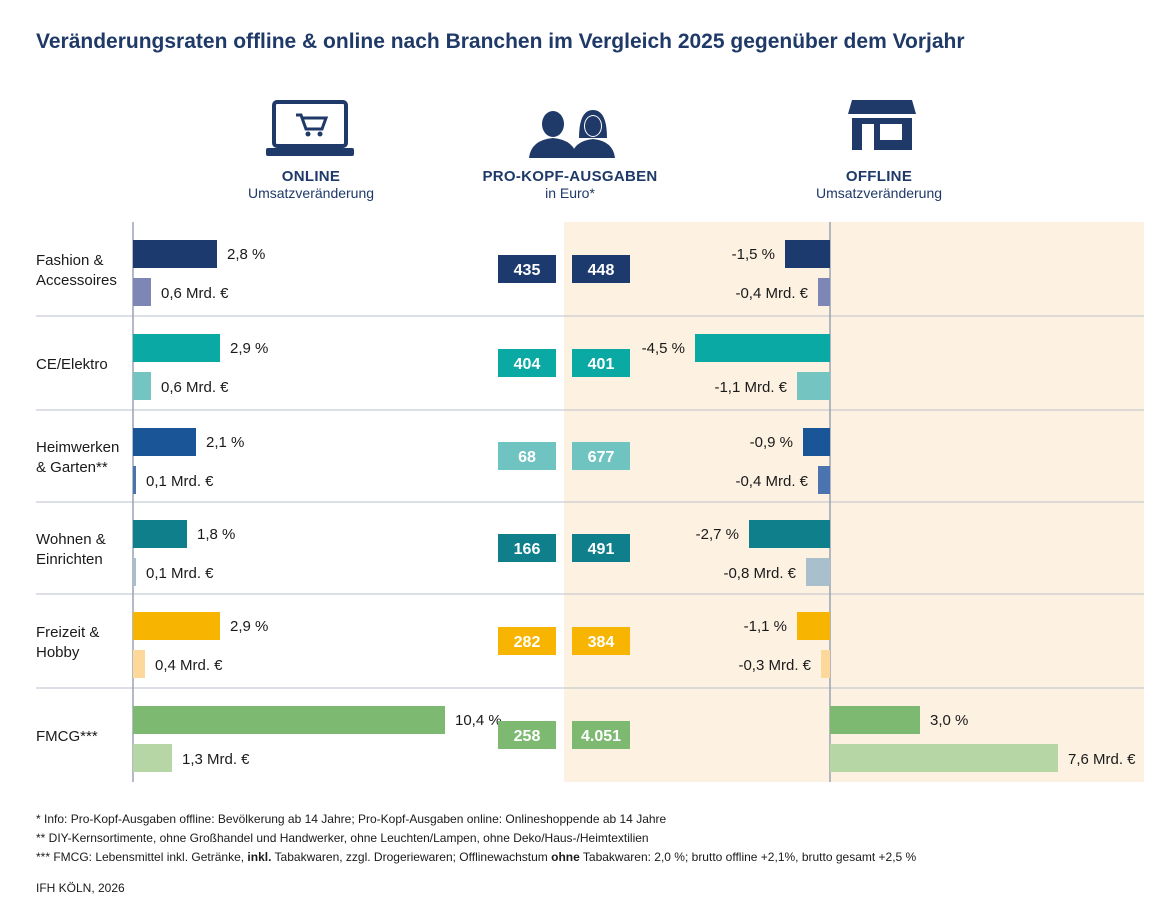  I want to click on offline-header: OFFLINE Umsatzveränderung, so click(879, 184).